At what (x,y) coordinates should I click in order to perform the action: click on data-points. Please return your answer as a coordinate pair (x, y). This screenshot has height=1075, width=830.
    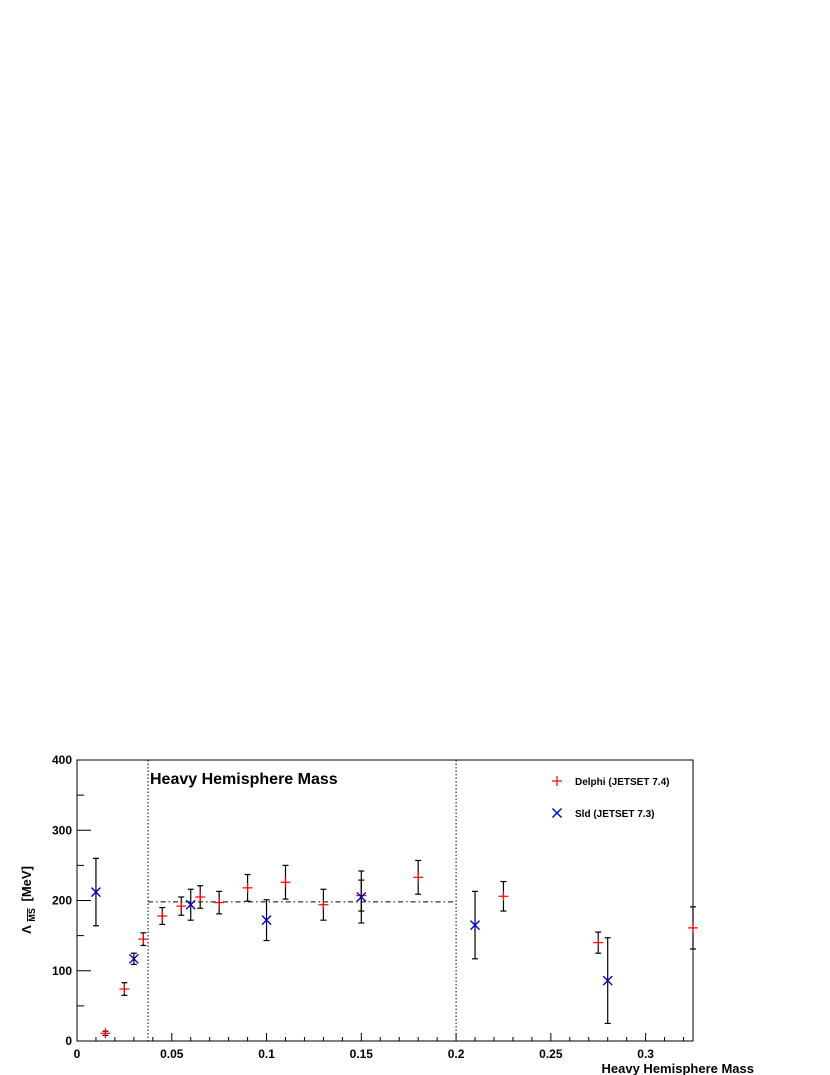
    Looking at the image, I should click on (394, 948).